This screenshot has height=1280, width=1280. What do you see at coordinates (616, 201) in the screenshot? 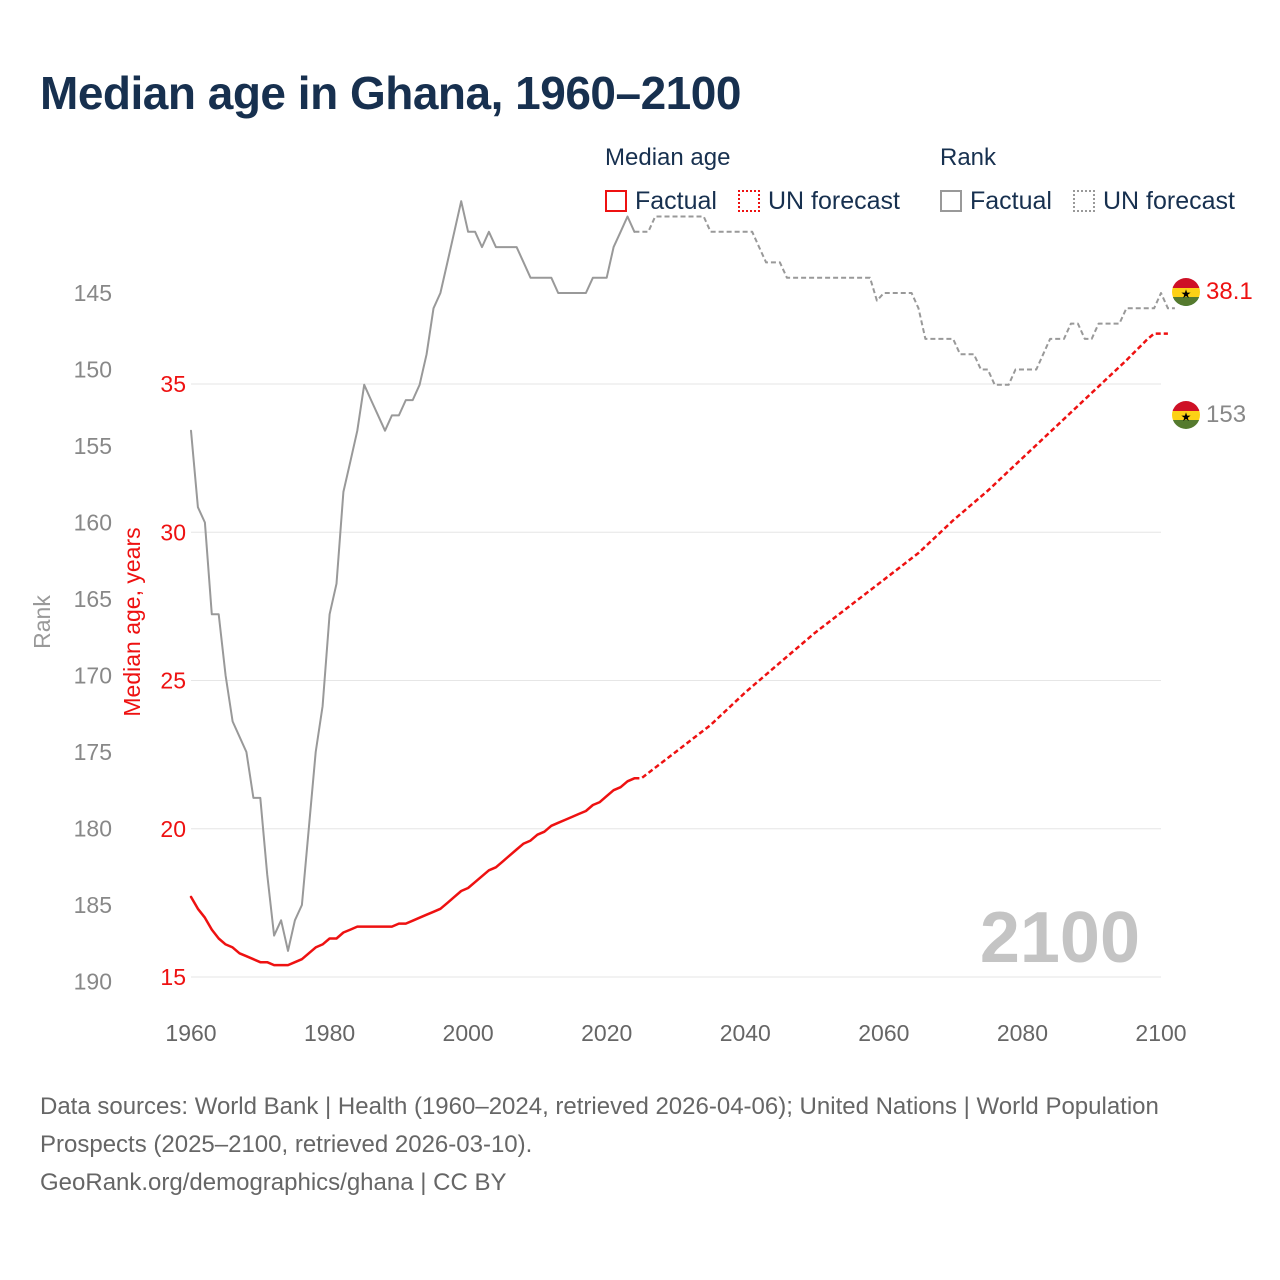
I see `legend-swatch-median-factual` at bounding box center [616, 201].